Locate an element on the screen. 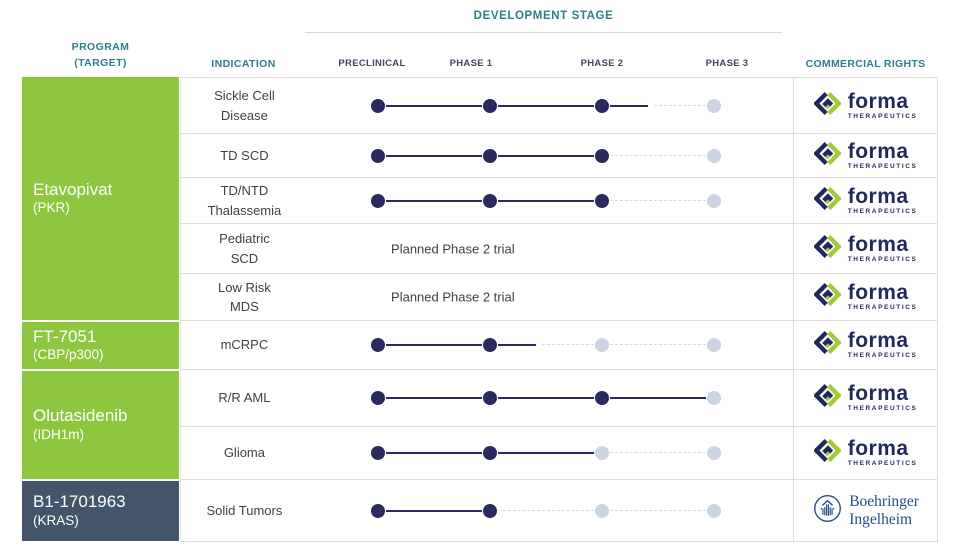 Image resolution: width=965 pixels, height=555 pixels. indication-text: Pediatric is located at coordinates (244, 238).